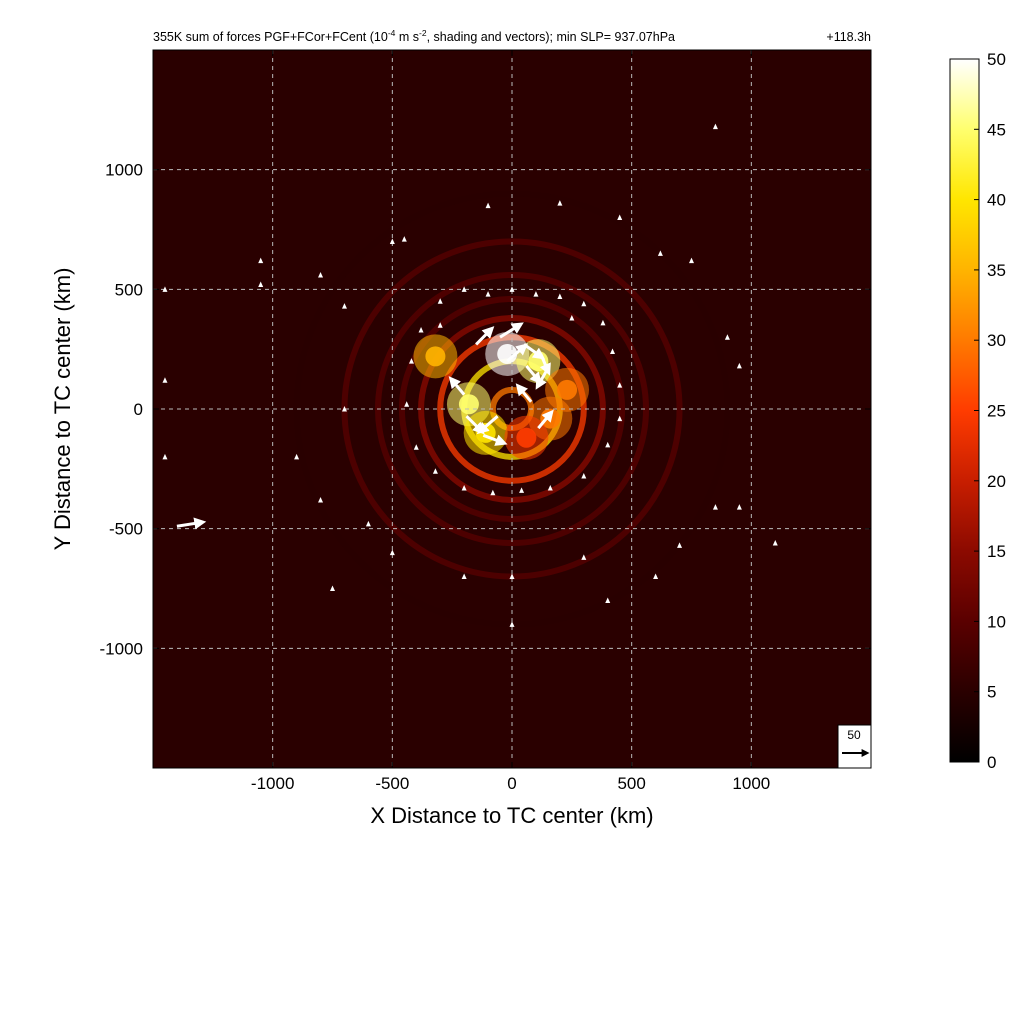 The image size is (1024, 1024). Describe the element at coordinates (996, 59) in the screenshot. I see `colorbar-tick-label: 50` at that location.